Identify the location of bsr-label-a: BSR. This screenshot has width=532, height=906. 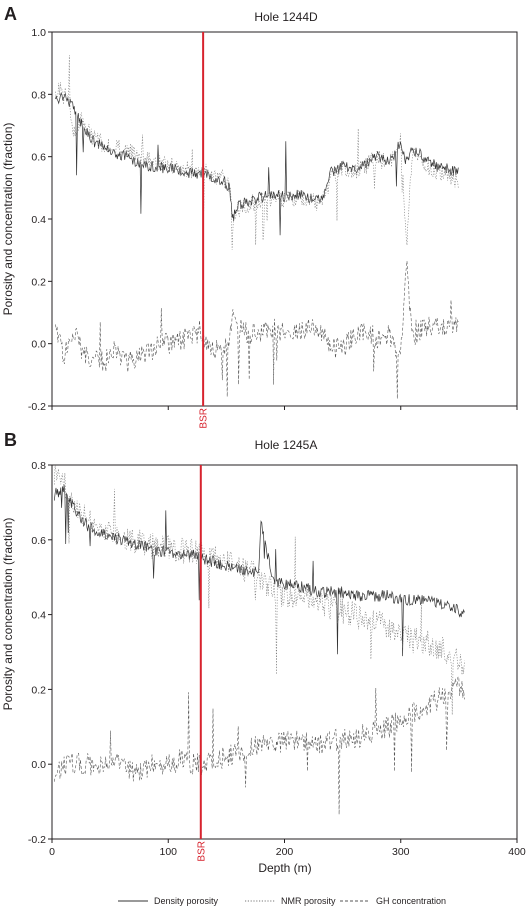
(204, 418).